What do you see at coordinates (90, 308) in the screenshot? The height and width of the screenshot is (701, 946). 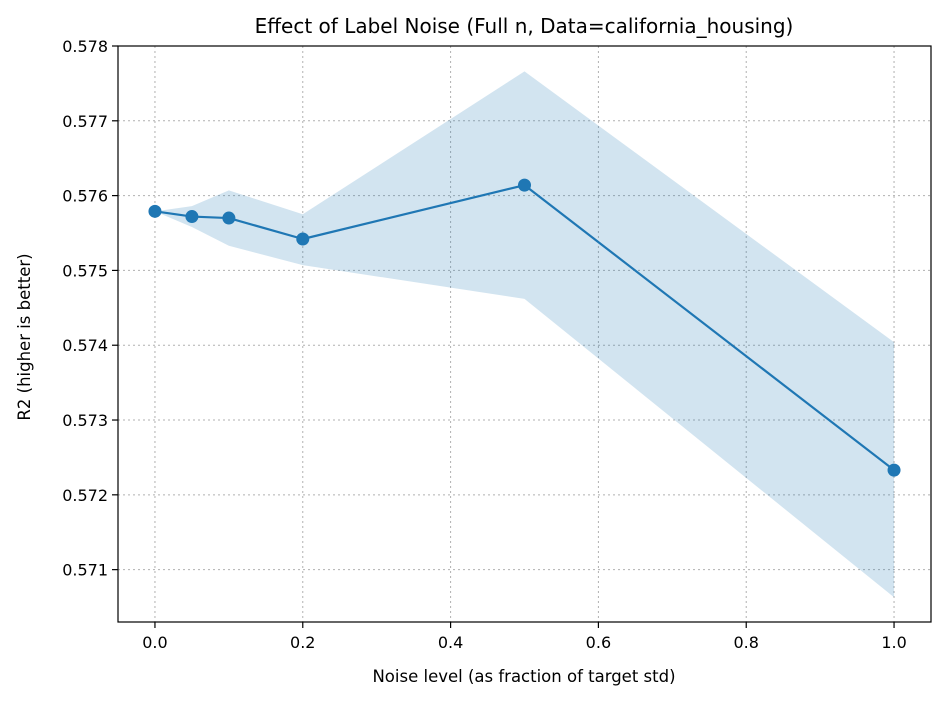 I see `y-ticks: 0.571 0.572 0.573 0.574 0.575 0.576 0.577 0.578` at bounding box center [90, 308].